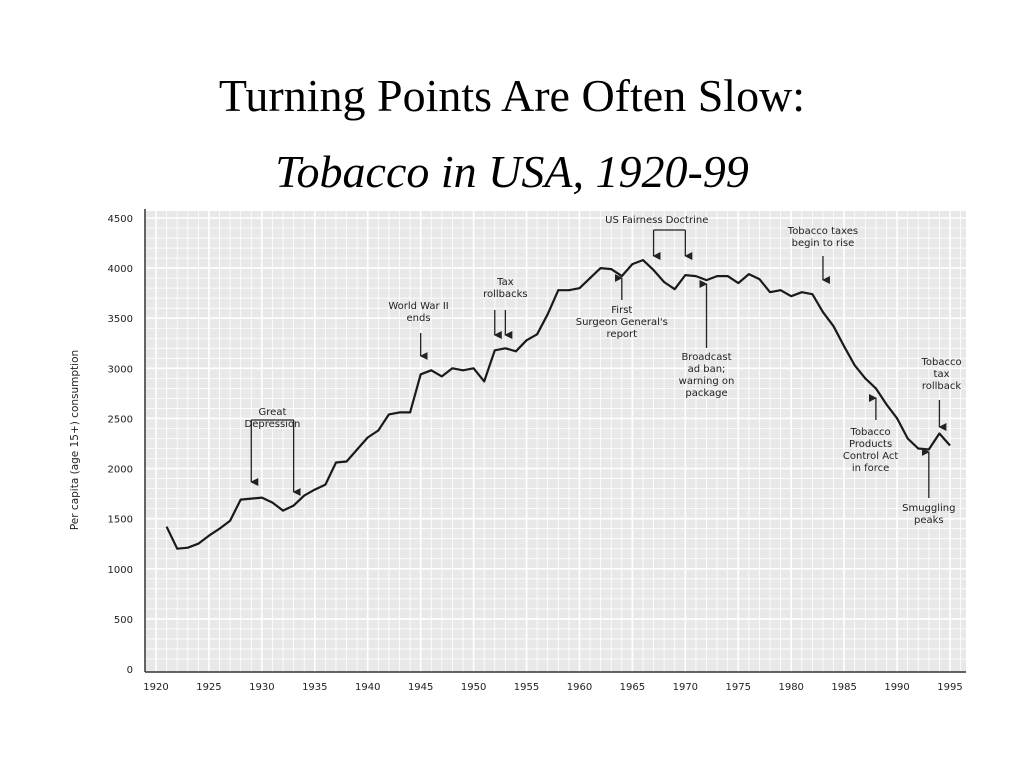  What do you see at coordinates (870, 468) in the screenshot?
I see `annotation-line: in force` at bounding box center [870, 468].